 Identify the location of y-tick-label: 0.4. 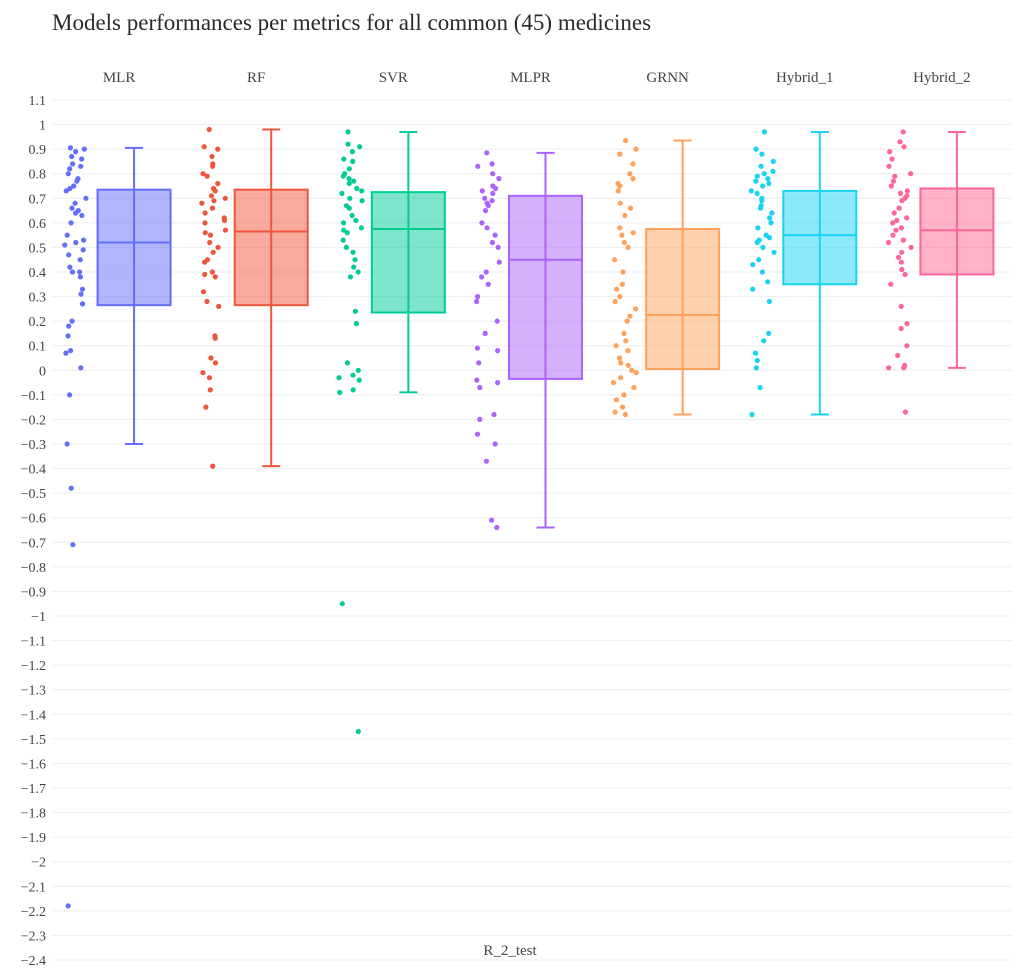
(38, 273).